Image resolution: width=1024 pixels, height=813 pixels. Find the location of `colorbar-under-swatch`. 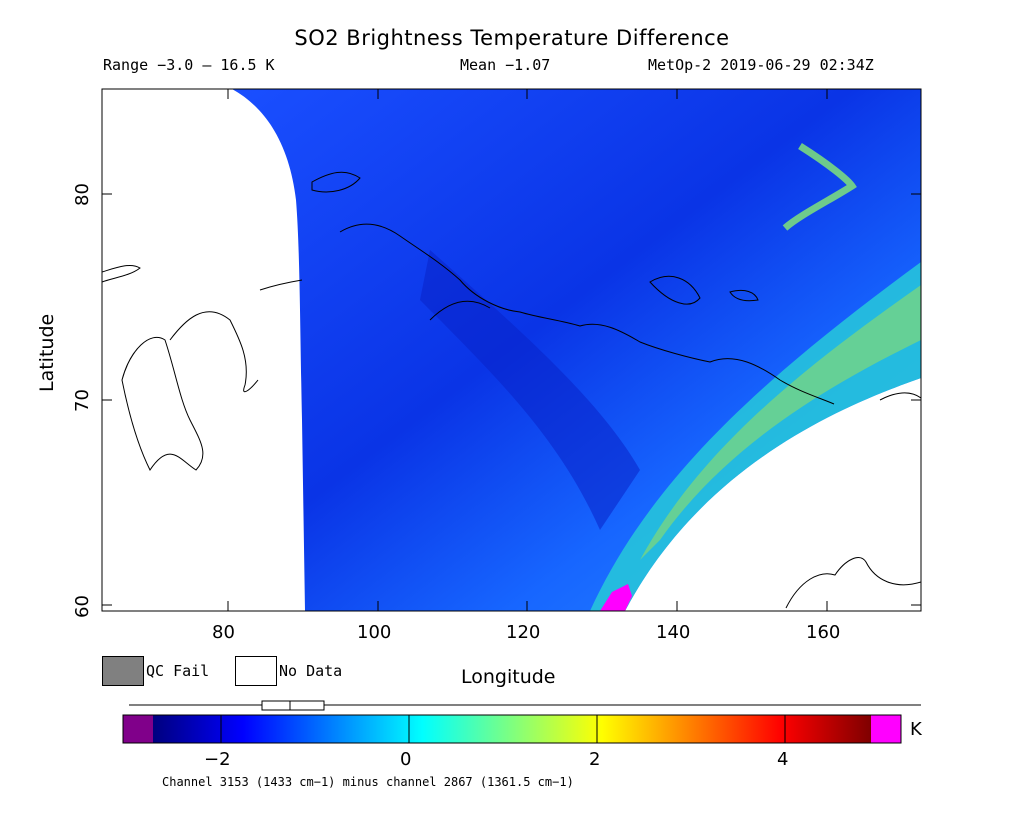

colorbar-under-swatch is located at coordinates (138, 729).